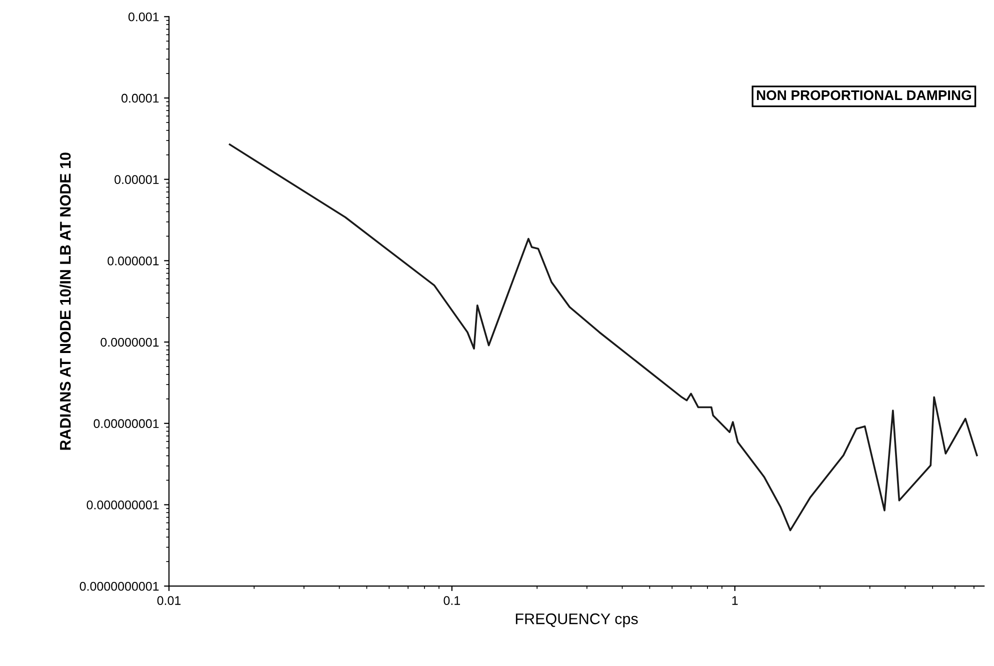 The width and height of the screenshot is (994, 666). What do you see at coordinates (140, 98) in the screenshot?
I see `y-tick-label: 0.0001` at bounding box center [140, 98].